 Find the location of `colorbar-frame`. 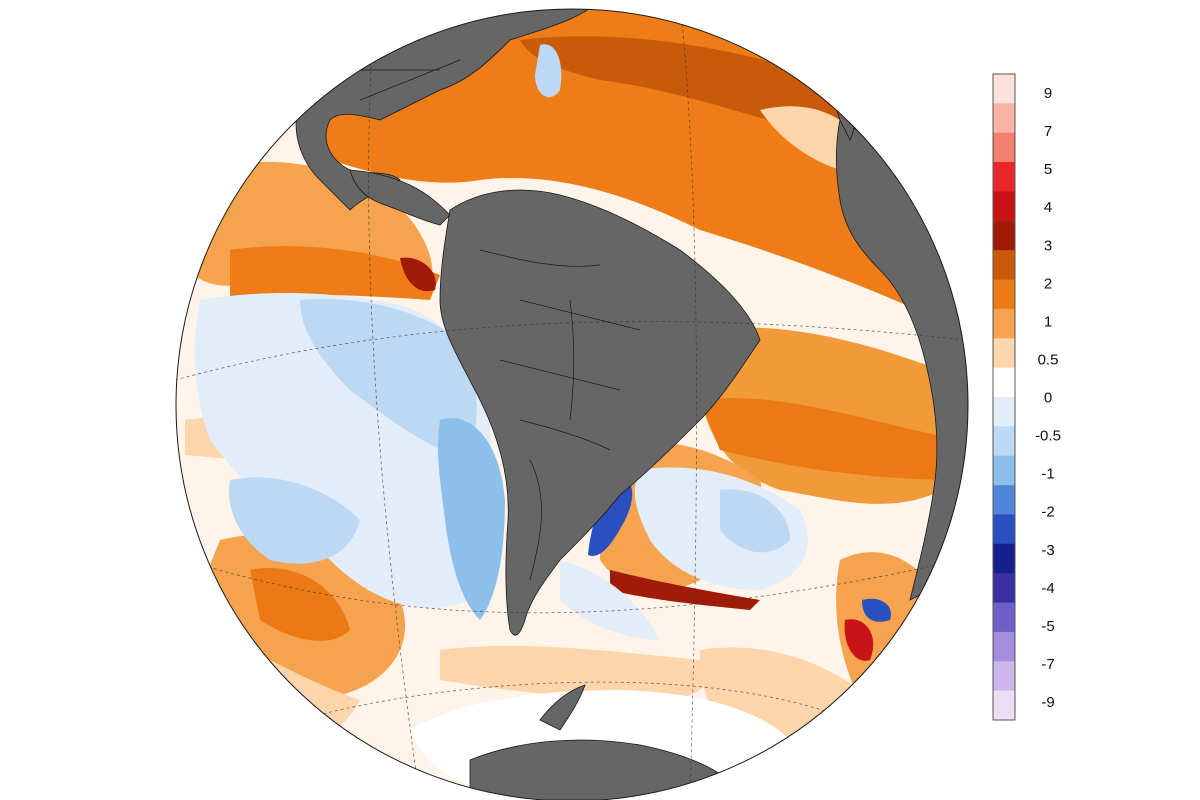

colorbar-frame is located at coordinates (1004, 397).